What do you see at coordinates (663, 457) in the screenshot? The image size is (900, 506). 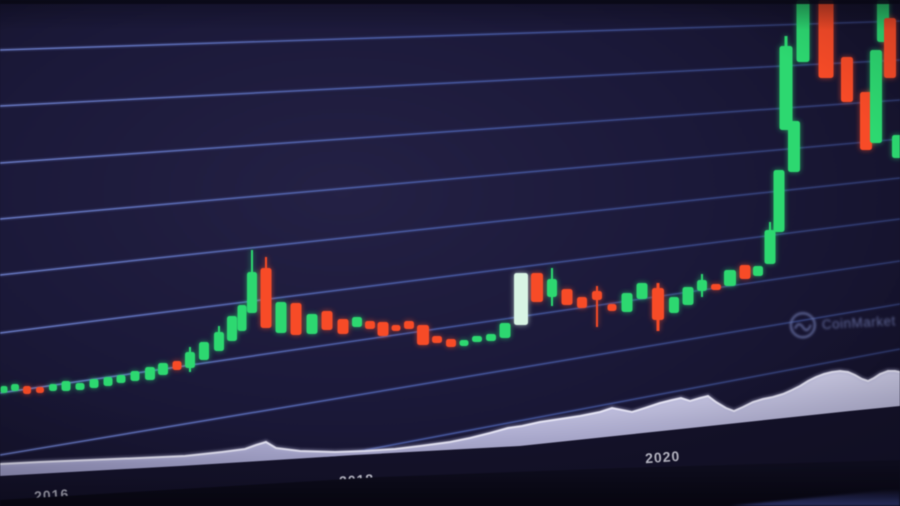 I see `x-axis-label: 2020` at bounding box center [663, 457].